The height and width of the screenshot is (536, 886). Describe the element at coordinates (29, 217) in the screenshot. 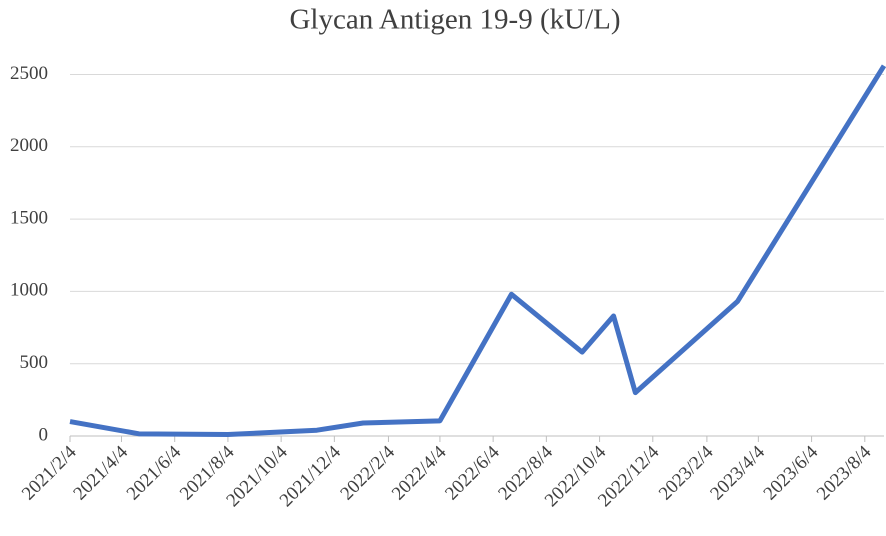

I see `y-tick-label: 1500` at that location.